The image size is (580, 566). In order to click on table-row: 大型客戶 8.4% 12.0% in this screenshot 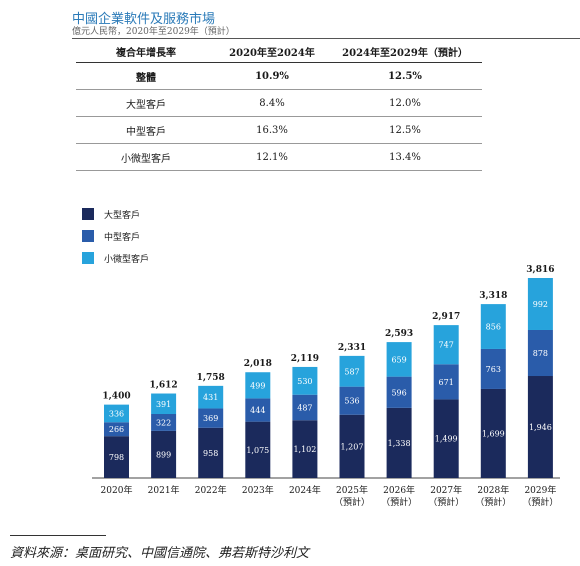, I will do `click(279, 103)`.